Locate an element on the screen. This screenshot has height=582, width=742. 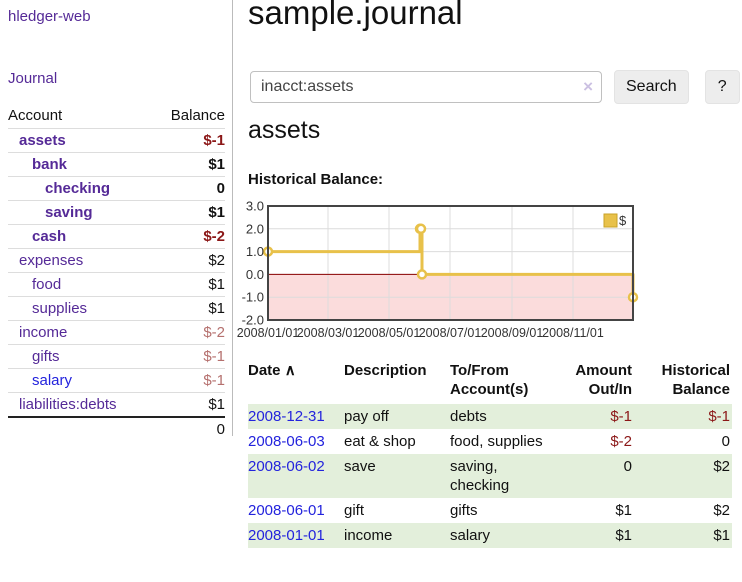
transaction-date-link: 2008-06-03 is located at coordinates (286, 441).